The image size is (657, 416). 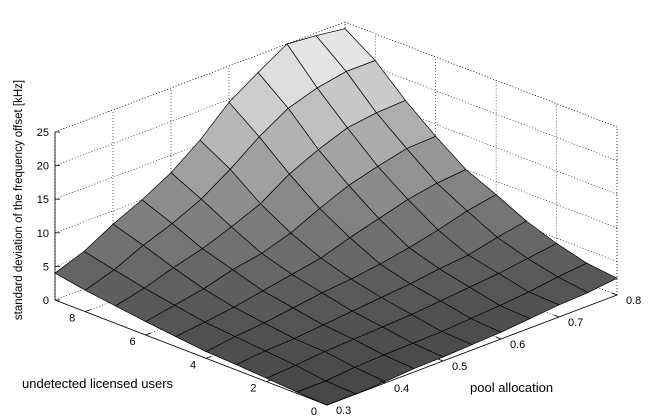 What do you see at coordinates (575, 323) in the screenshot?
I see `x-tick-label: 0.7` at bounding box center [575, 323].